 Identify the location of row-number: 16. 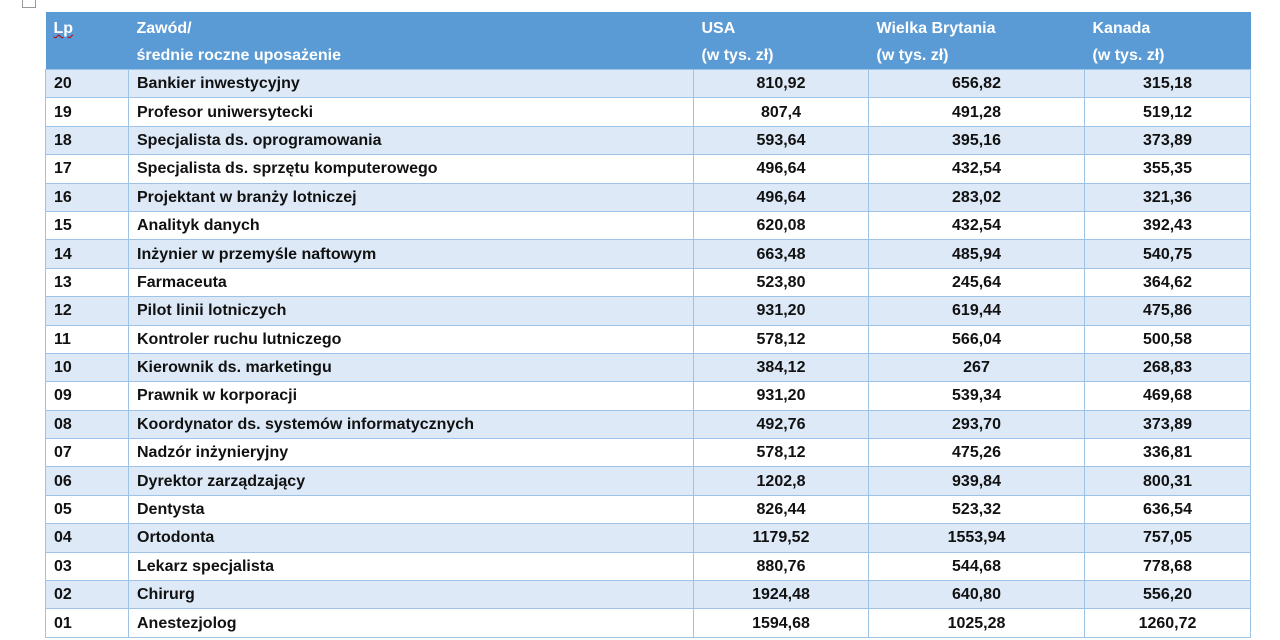
(87, 197).